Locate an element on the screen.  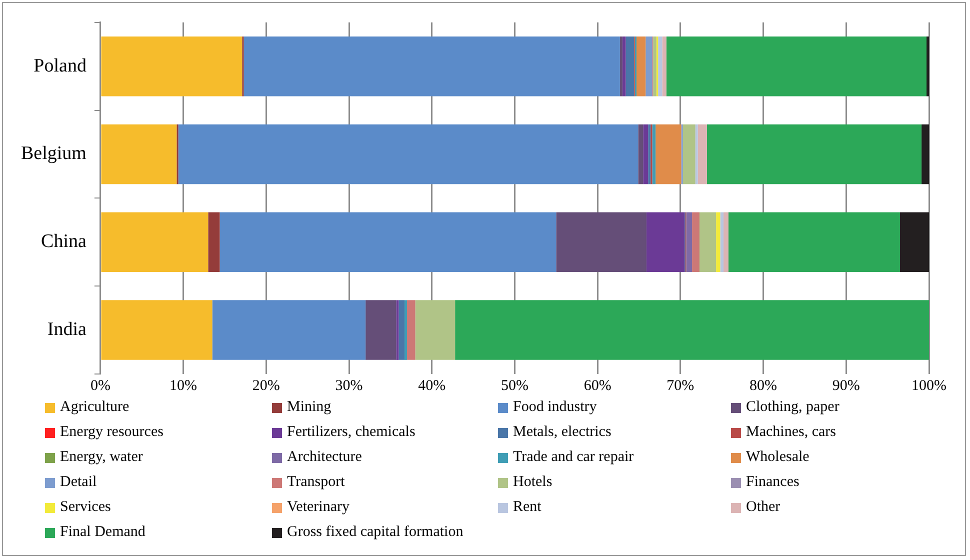
x-tick-label: 0% is located at coordinates (100, 386).